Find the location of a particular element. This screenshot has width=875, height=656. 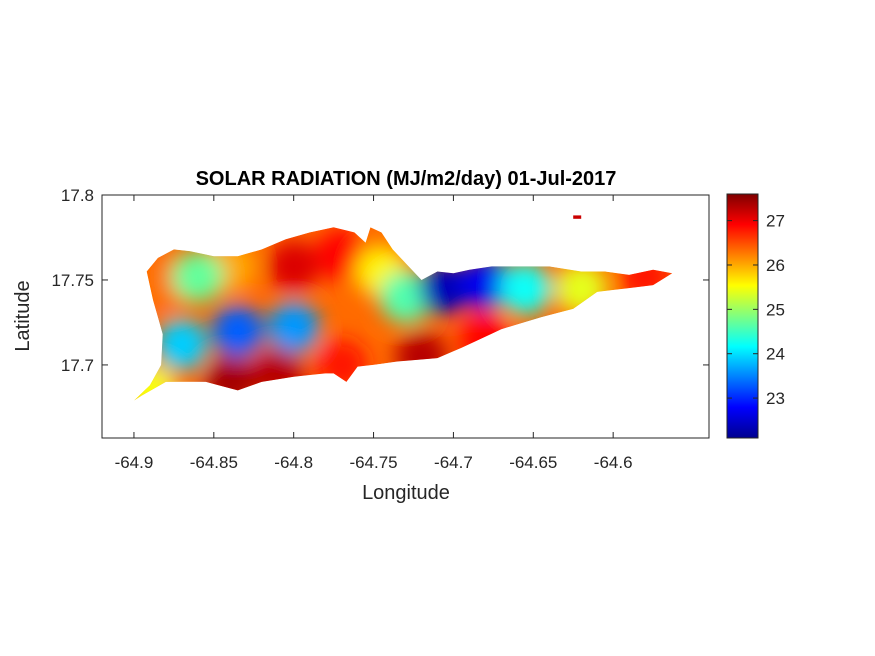

chart-title: SOLAR RADIATION (MJ/m2/day) 01-Jul-2017 is located at coordinates (406, 179).